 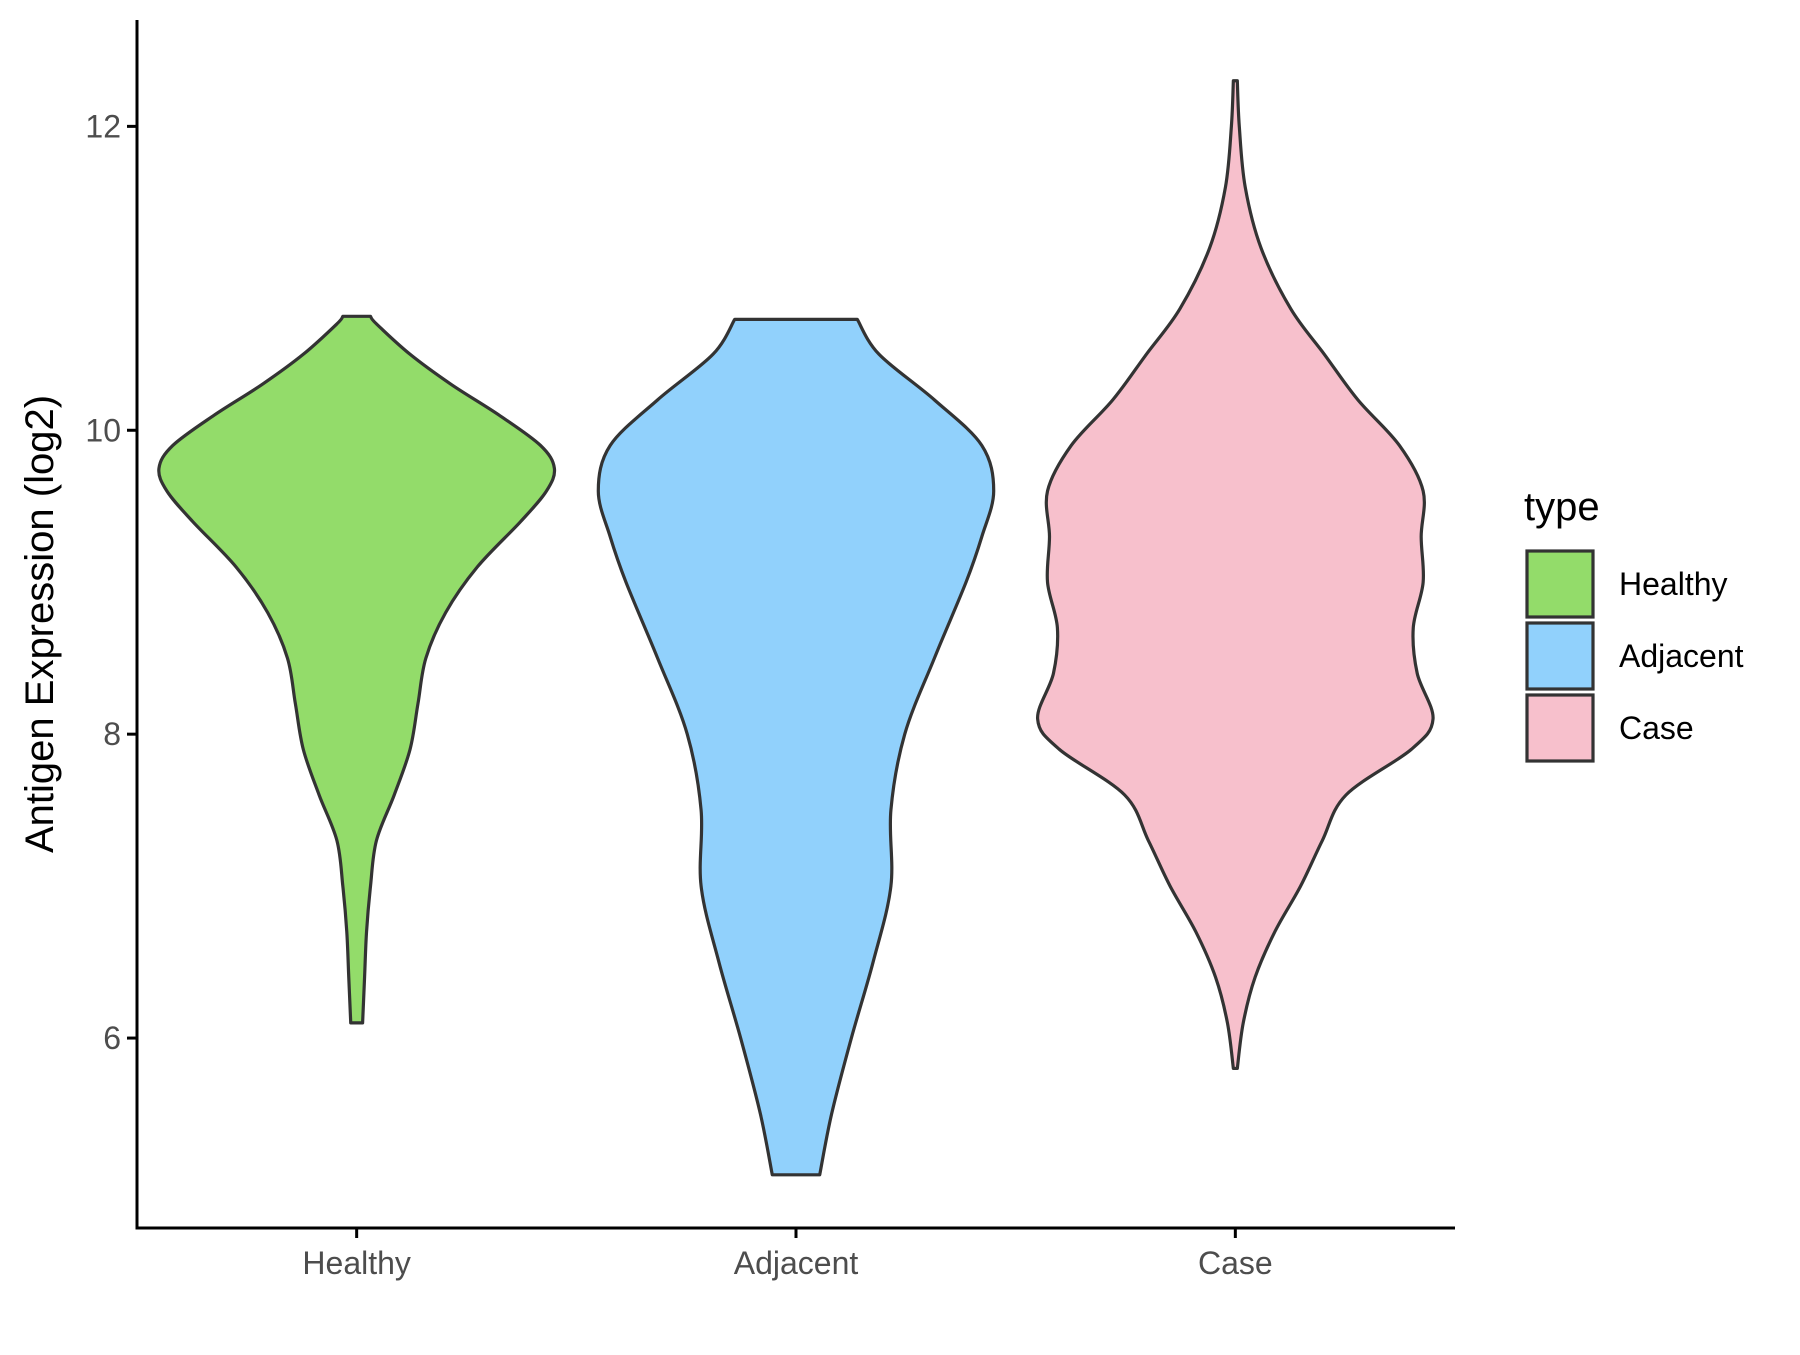 What do you see at coordinates (111, 582) in the screenshot?
I see `y-axis-ticks: 6 8 10 12` at bounding box center [111, 582].